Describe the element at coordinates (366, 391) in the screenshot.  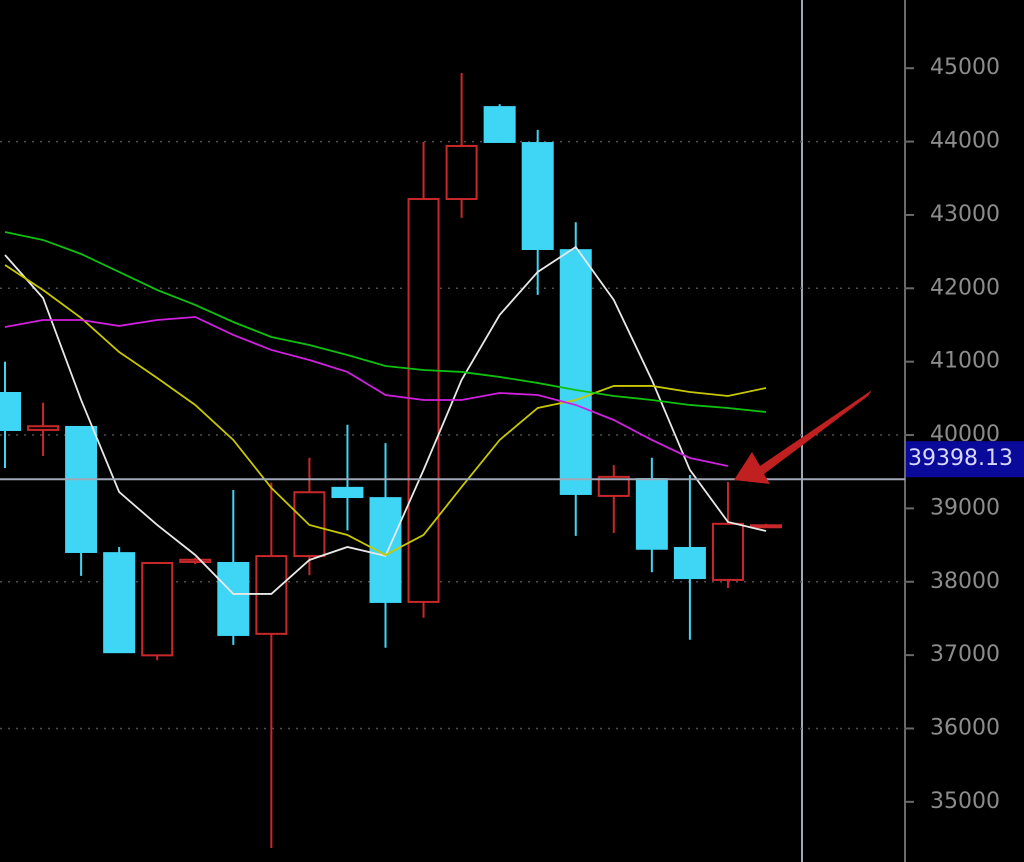
I see `moving-average-line` at that location.